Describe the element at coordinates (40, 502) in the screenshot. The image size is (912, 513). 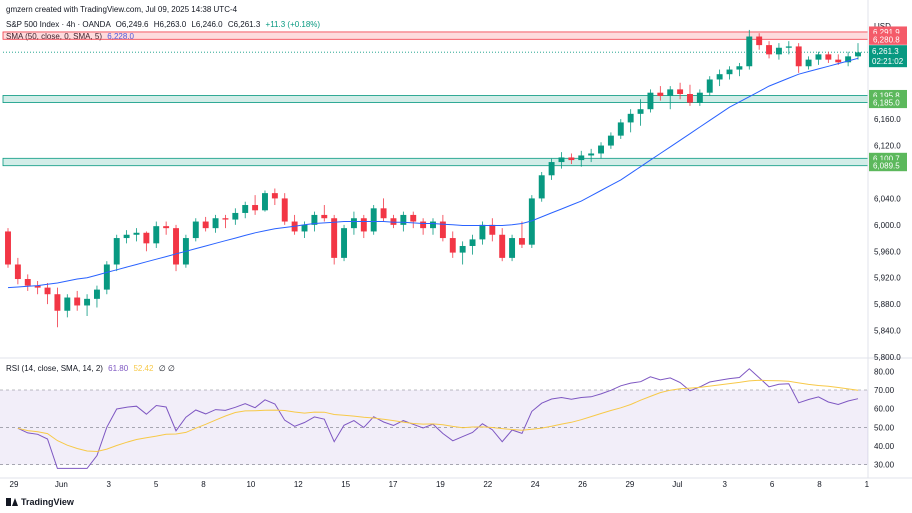
I see `tradingview-footer: TradingView` at that location.